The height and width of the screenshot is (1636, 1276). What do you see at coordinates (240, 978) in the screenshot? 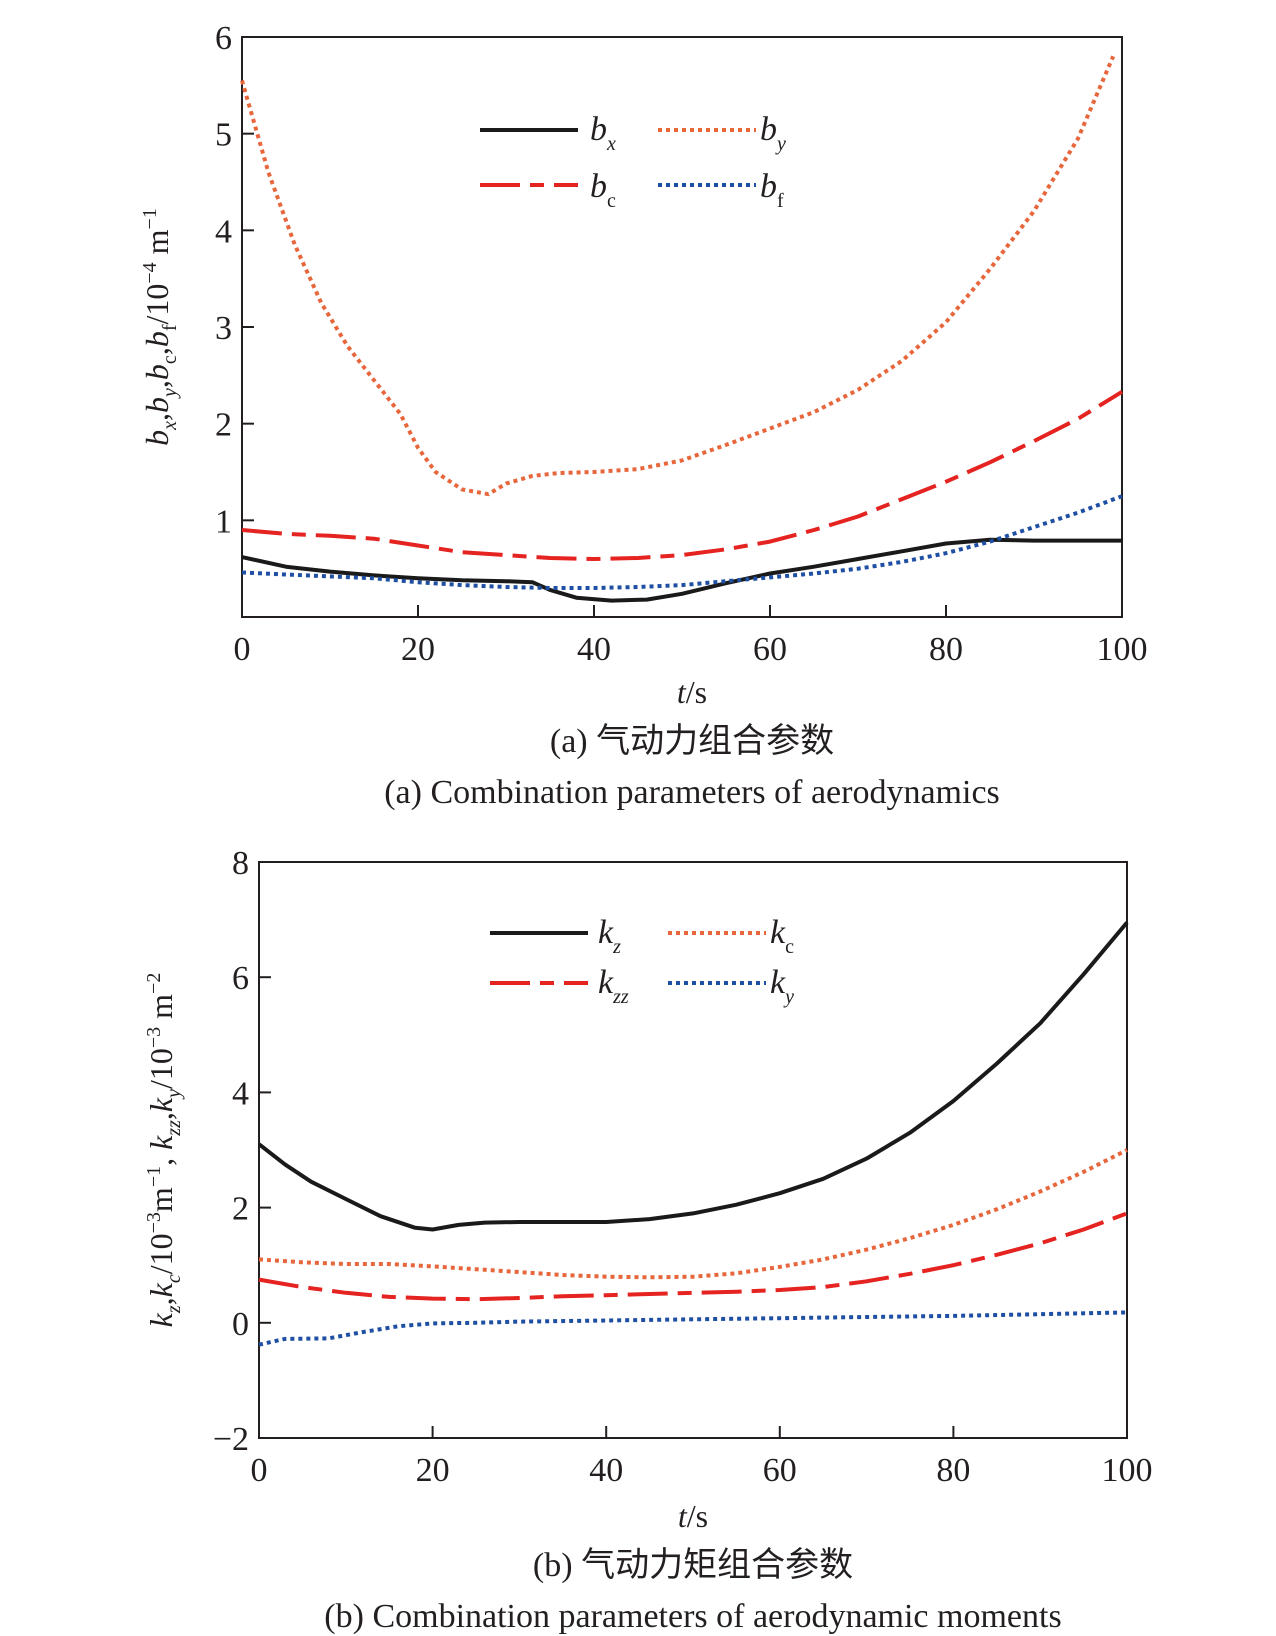
I see `panel-b-y-tick-label: 6` at bounding box center [240, 978].